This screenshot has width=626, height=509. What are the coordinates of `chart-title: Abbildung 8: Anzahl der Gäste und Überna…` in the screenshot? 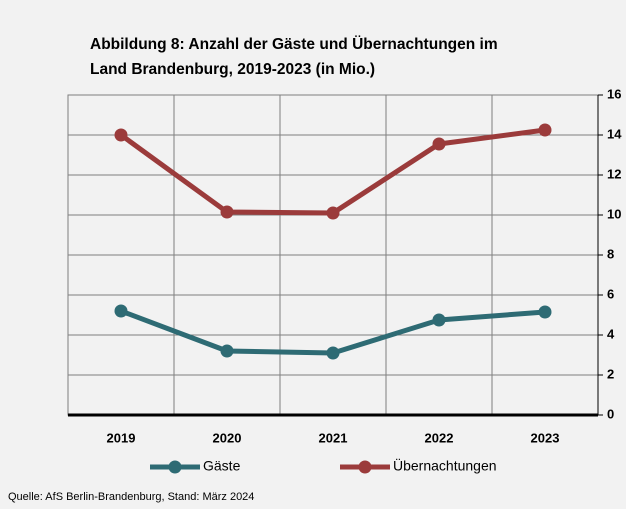 It's located at (294, 44).